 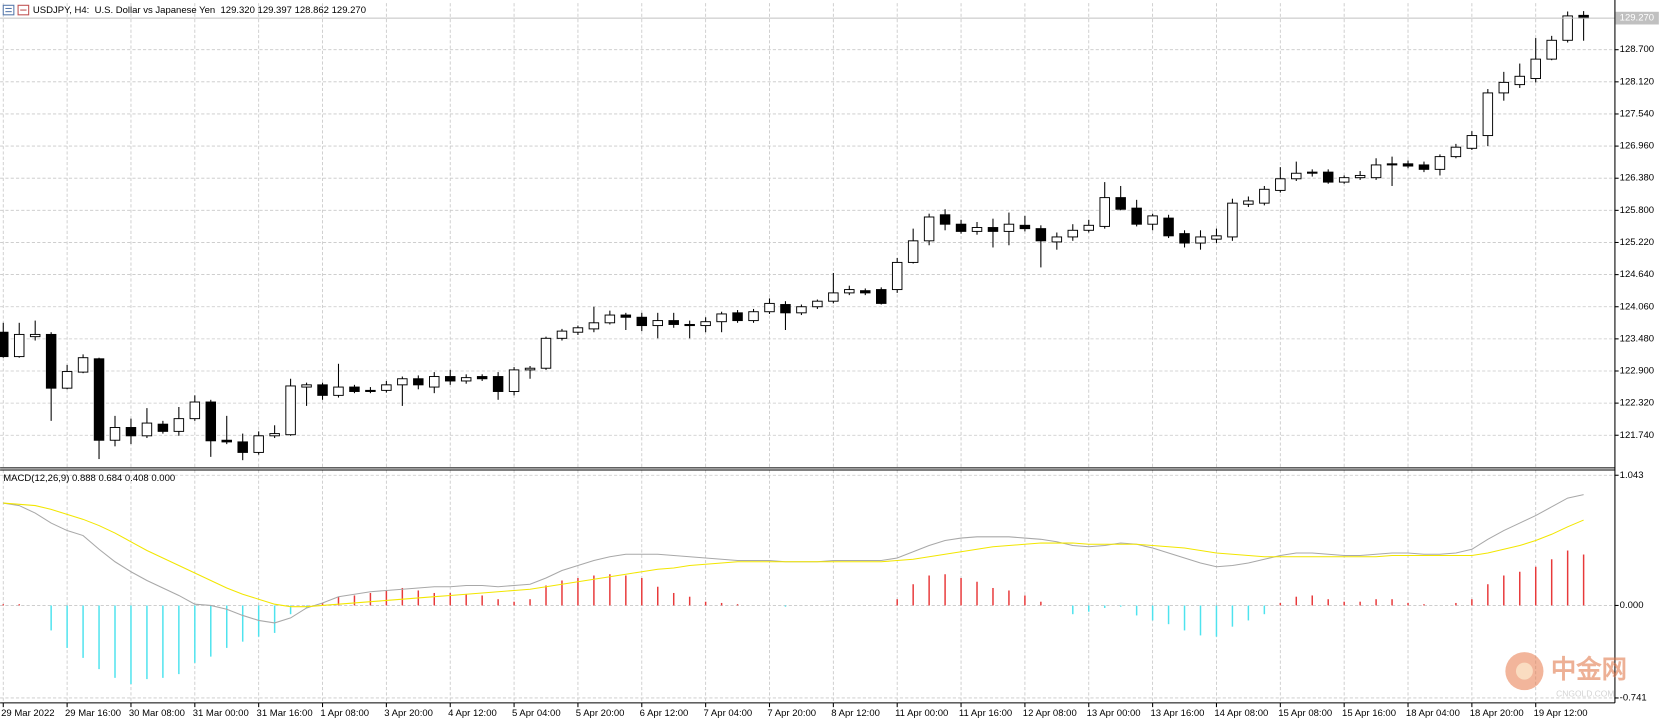 What do you see at coordinates (536, 713) in the screenshot?
I see `x-tick-label: 5 Apr 04:00` at bounding box center [536, 713].